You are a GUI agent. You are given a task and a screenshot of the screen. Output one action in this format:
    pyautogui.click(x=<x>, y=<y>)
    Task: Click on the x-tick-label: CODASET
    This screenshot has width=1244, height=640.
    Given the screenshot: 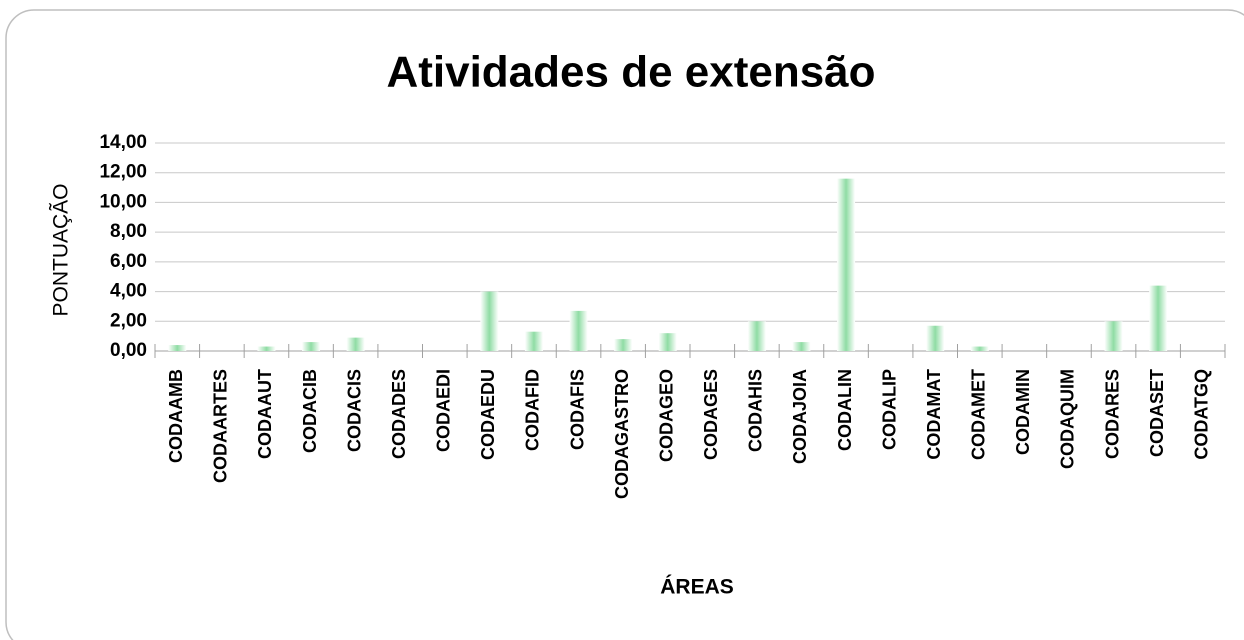 What is the action you would take?
    pyautogui.click(x=1157, y=413)
    